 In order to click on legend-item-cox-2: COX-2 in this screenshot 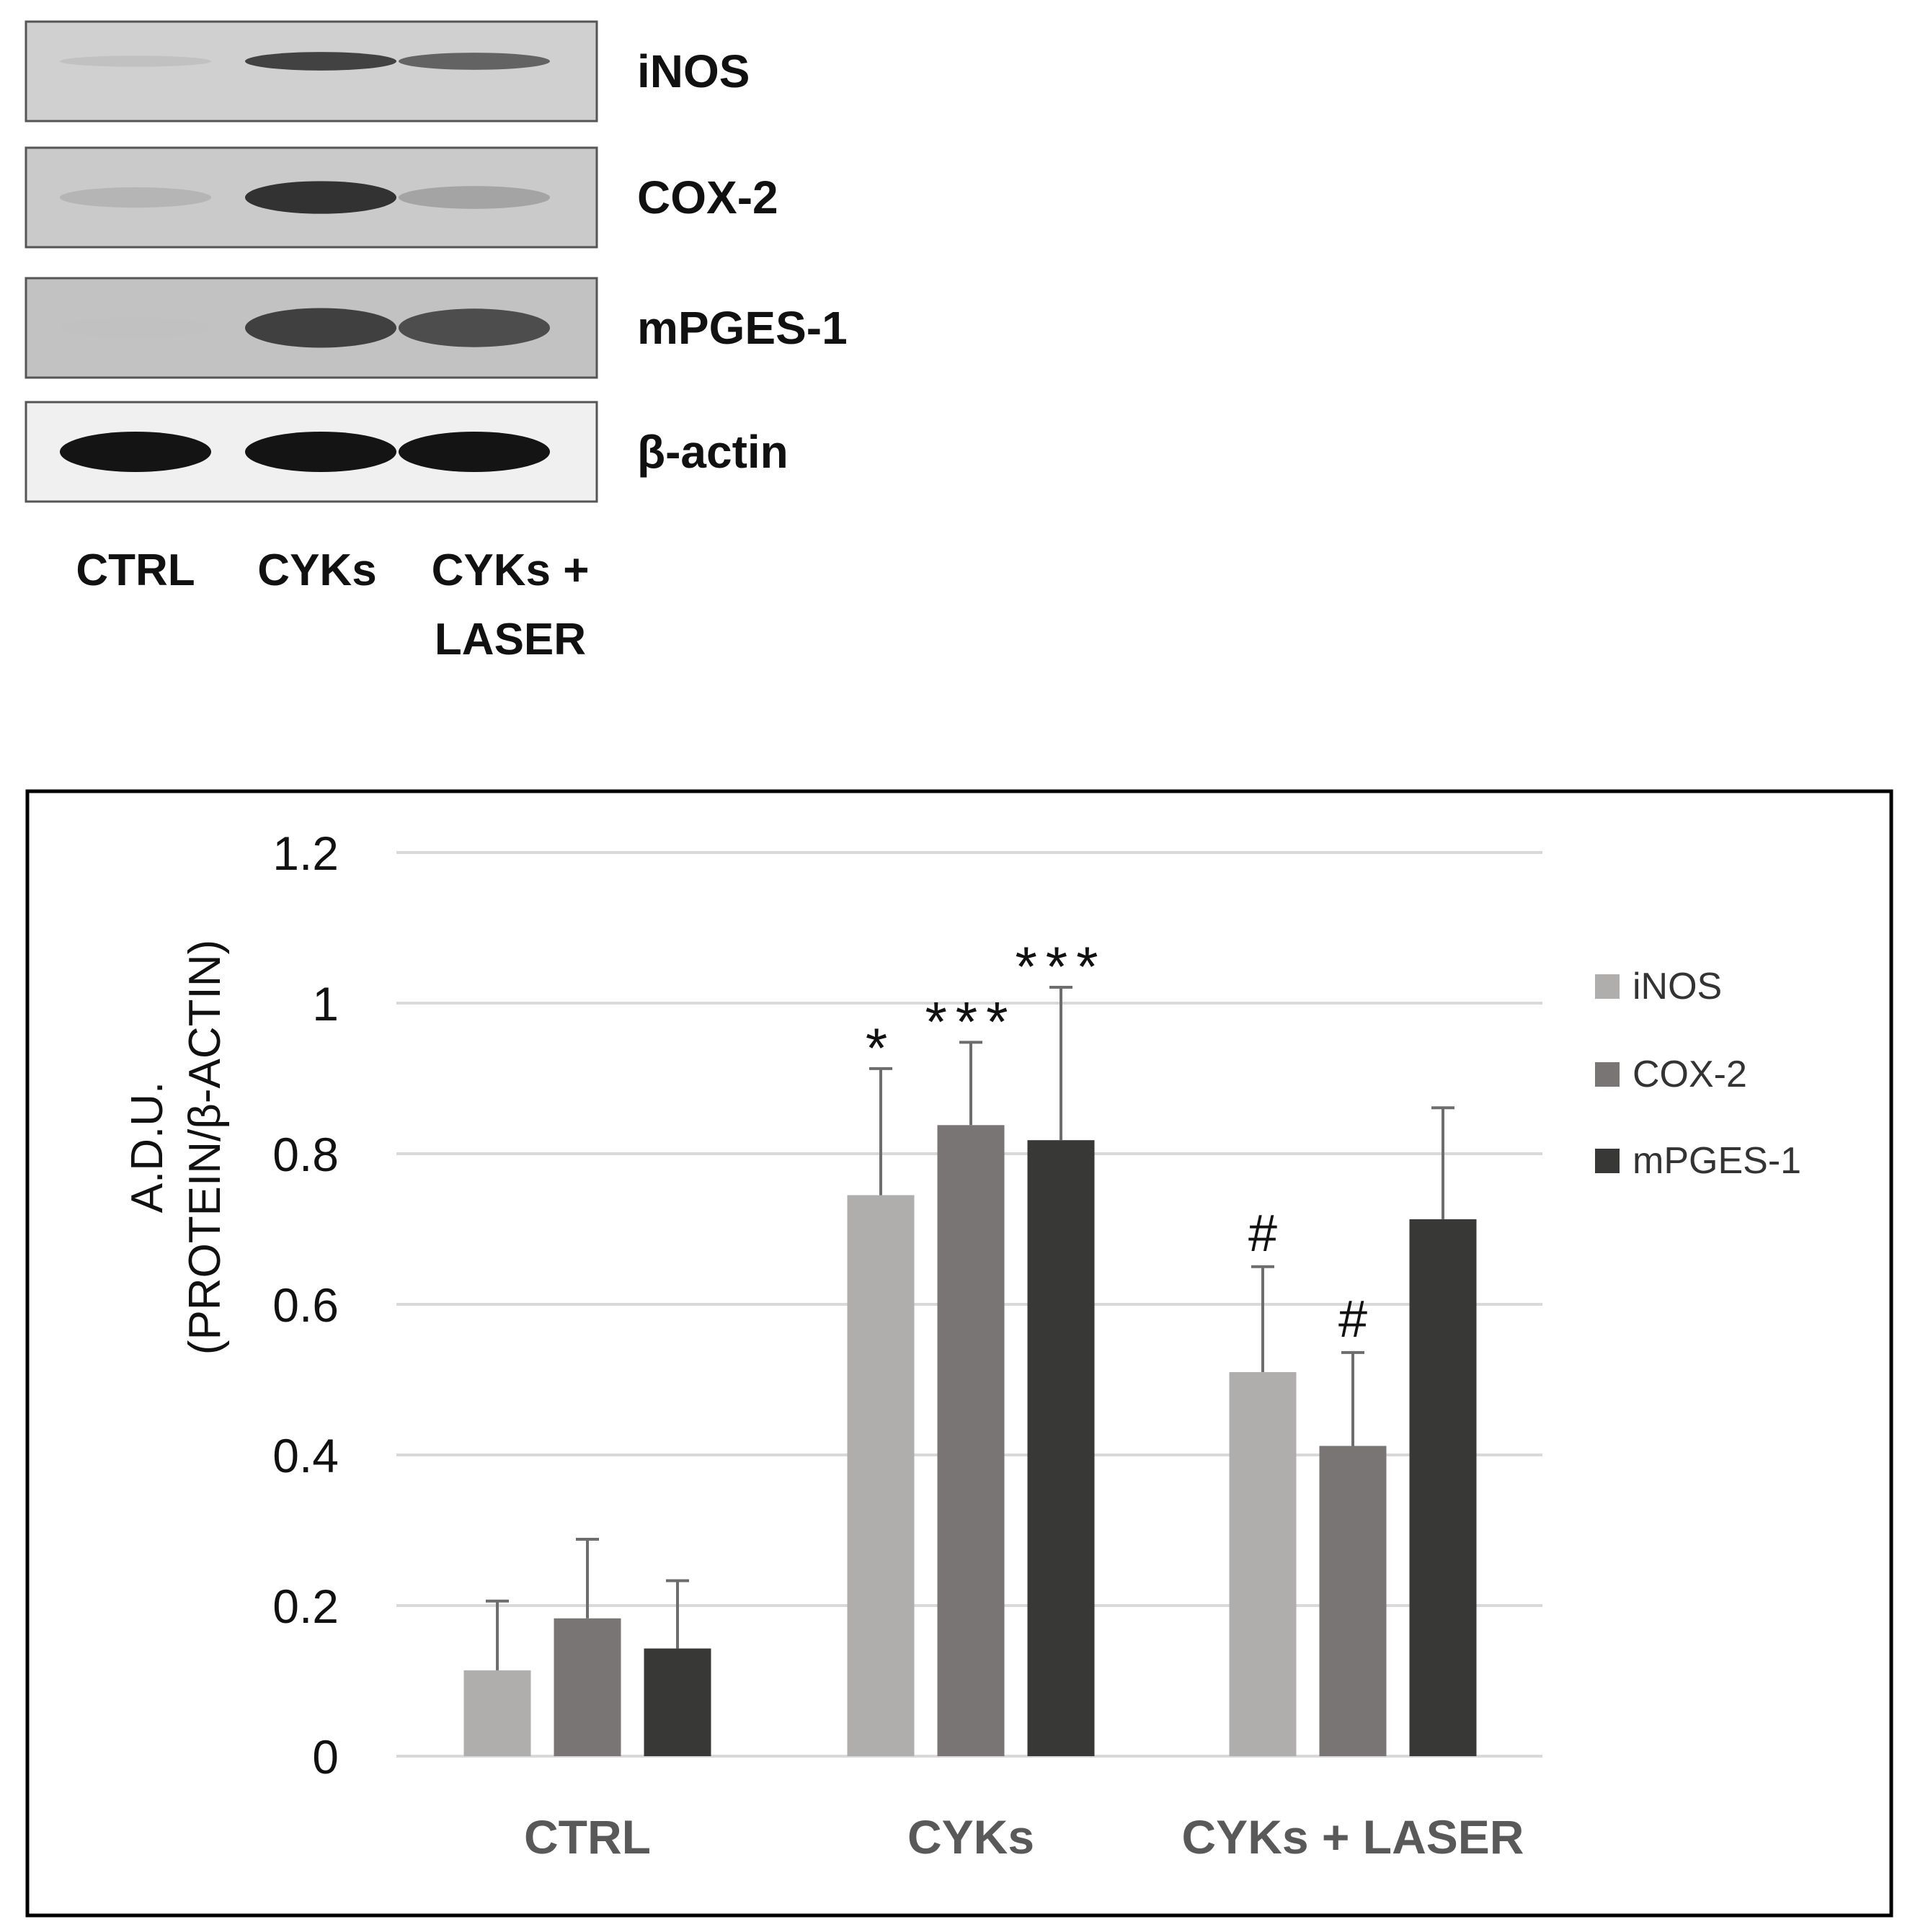, I will do `click(1671, 1074)`.